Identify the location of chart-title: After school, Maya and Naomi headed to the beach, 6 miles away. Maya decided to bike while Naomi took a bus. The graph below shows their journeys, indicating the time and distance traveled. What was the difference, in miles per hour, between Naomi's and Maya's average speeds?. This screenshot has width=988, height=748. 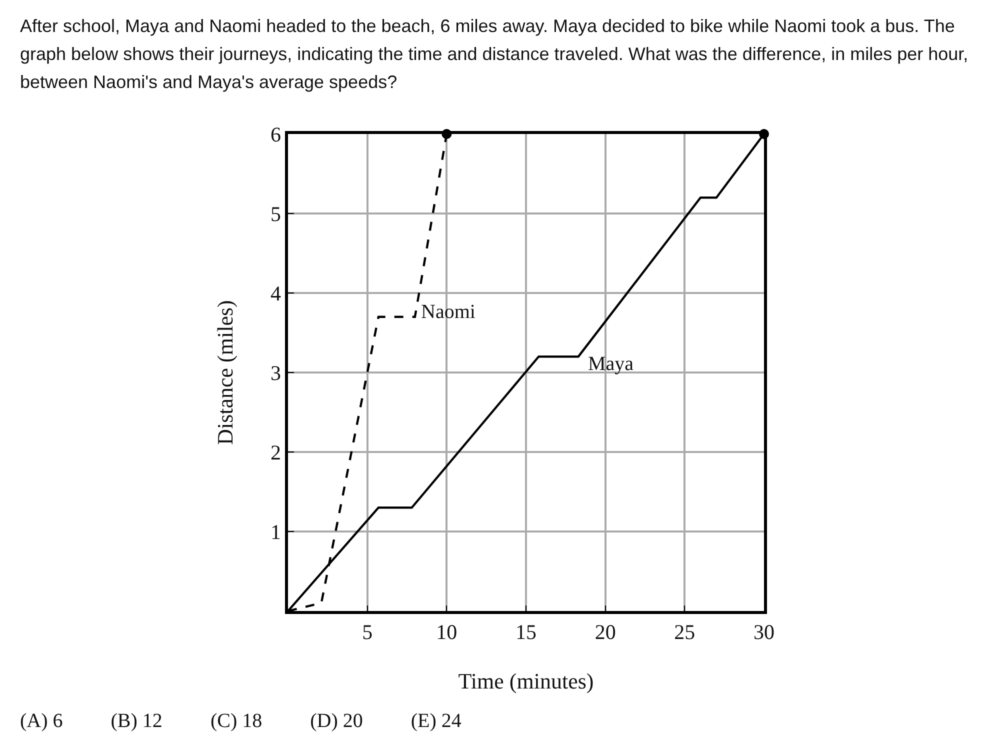
(495, 54).